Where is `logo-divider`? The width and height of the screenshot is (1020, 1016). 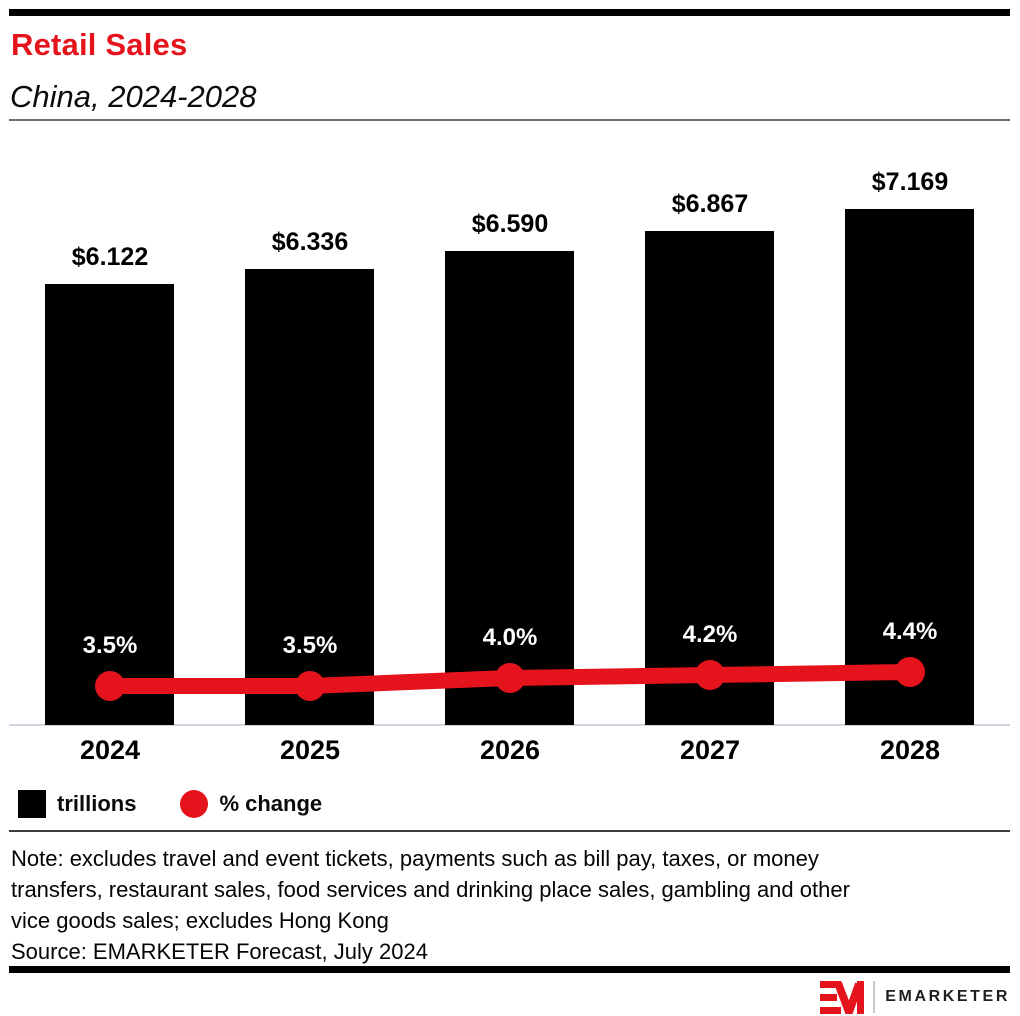 logo-divider is located at coordinates (874, 997).